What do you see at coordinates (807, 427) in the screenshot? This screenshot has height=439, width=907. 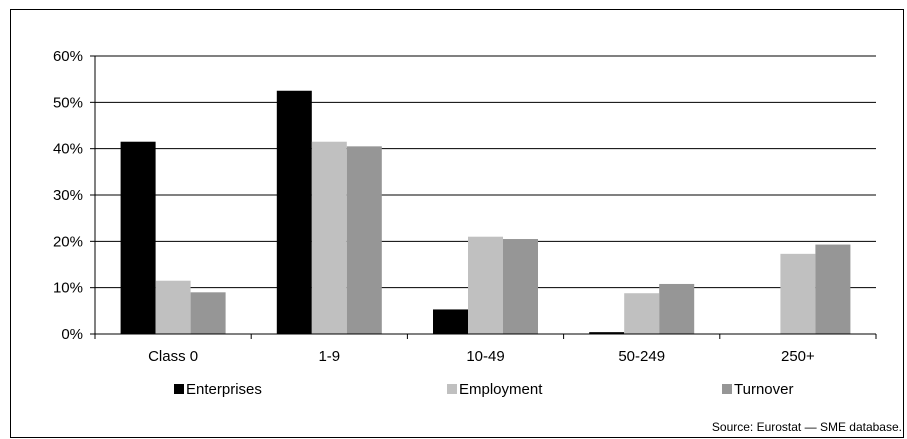 I see `source-note: Source: Eurostat — SME database.` at bounding box center [807, 427].